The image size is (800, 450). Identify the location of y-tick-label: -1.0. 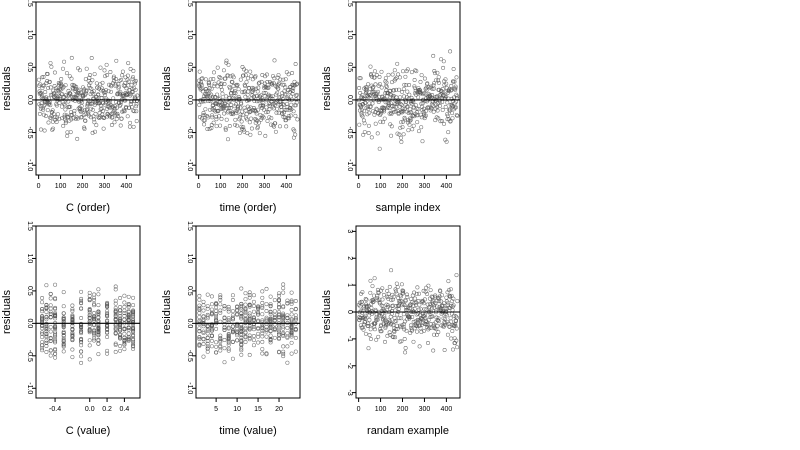
(189, 165).